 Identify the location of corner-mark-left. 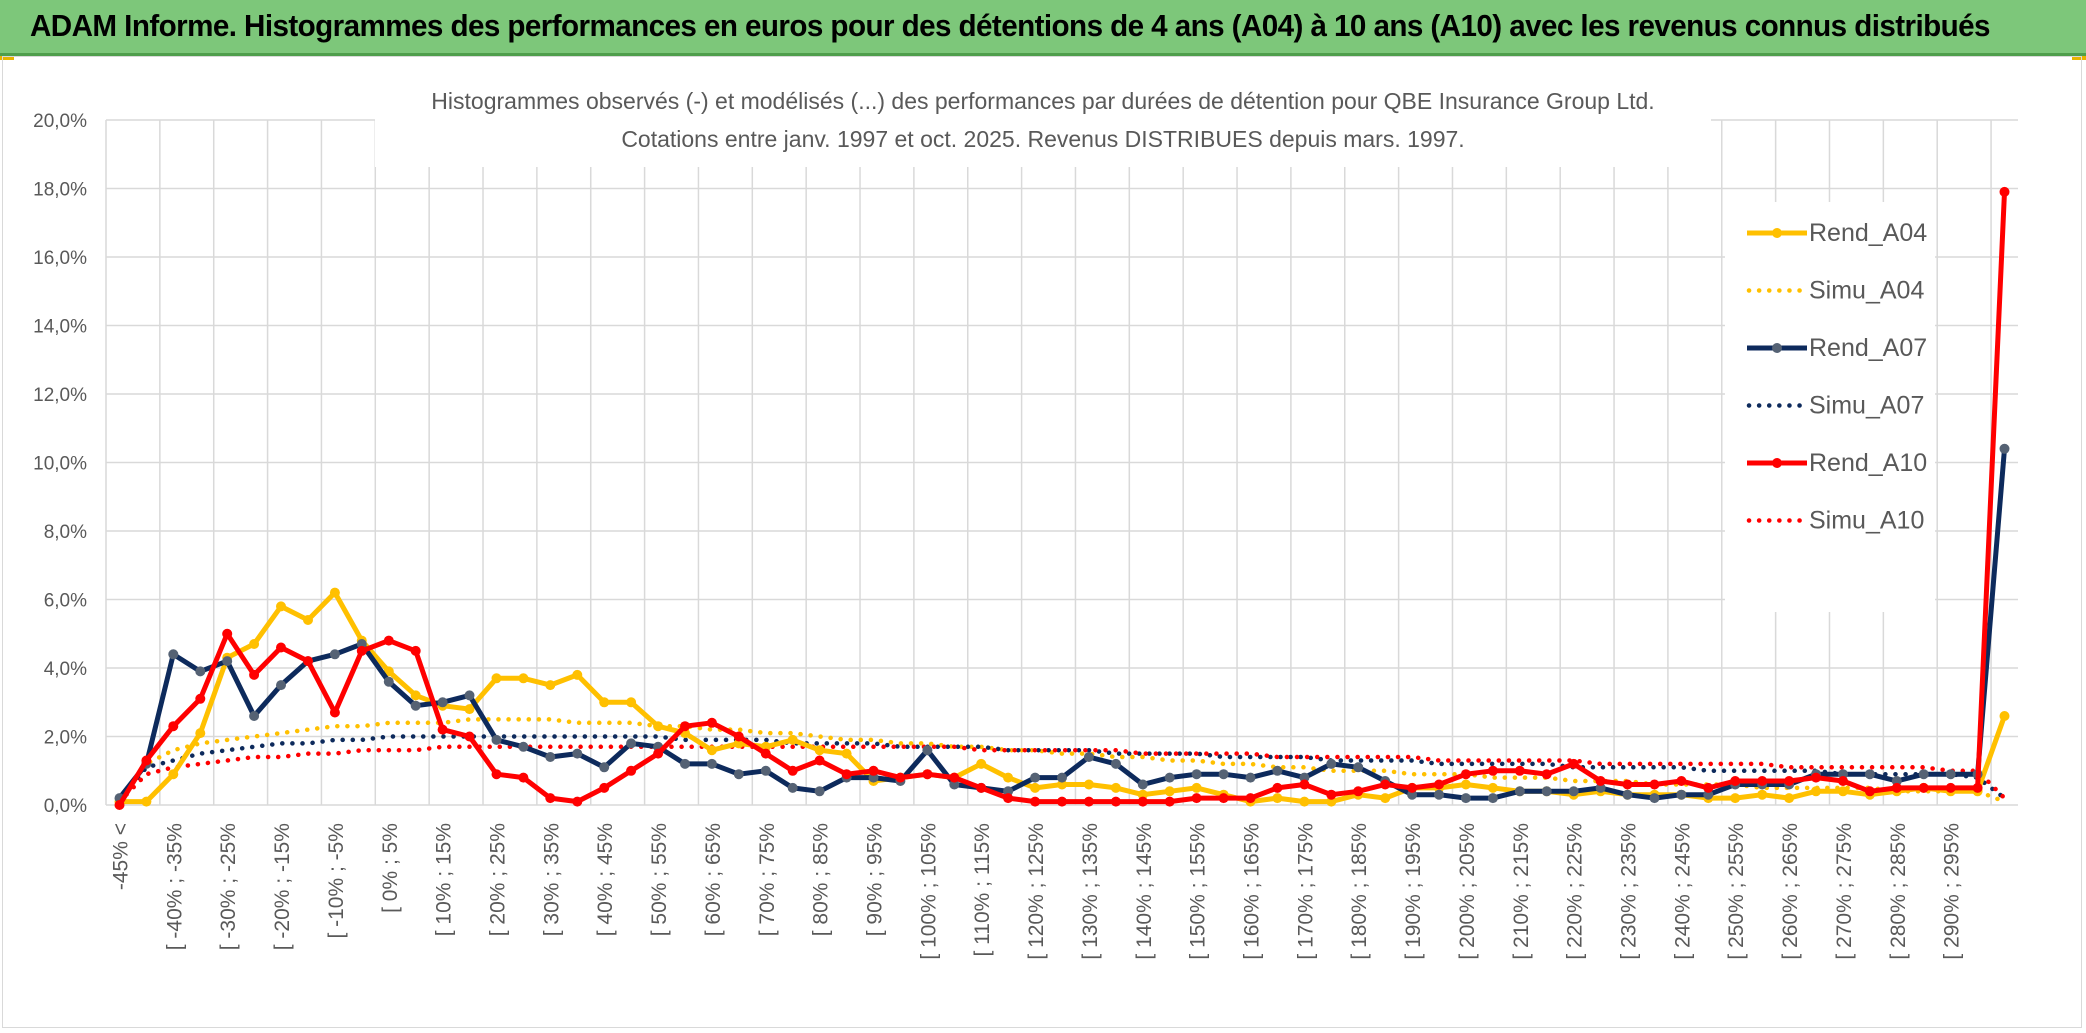
(7, 58).